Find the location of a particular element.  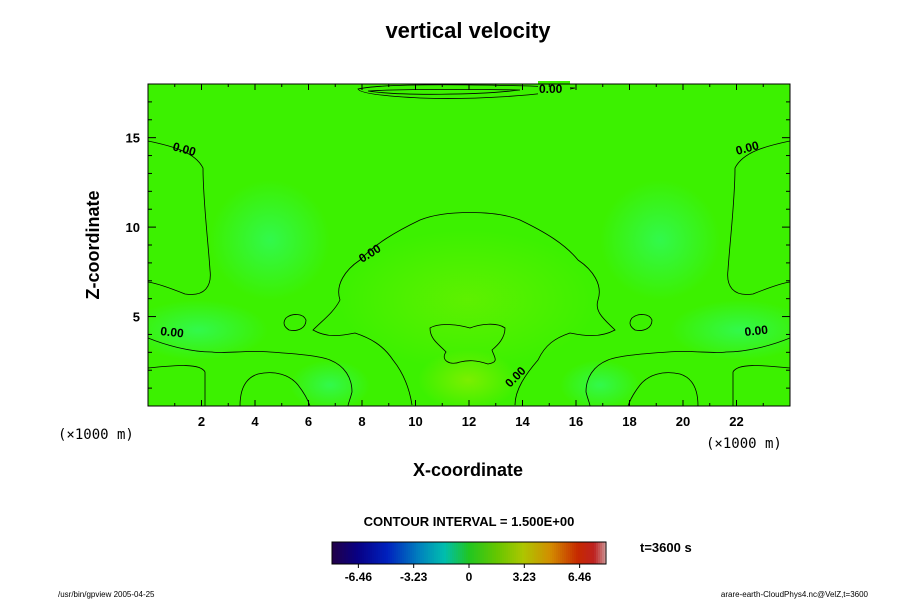

x-tick-label: 22 is located at coordinates (736, 421).